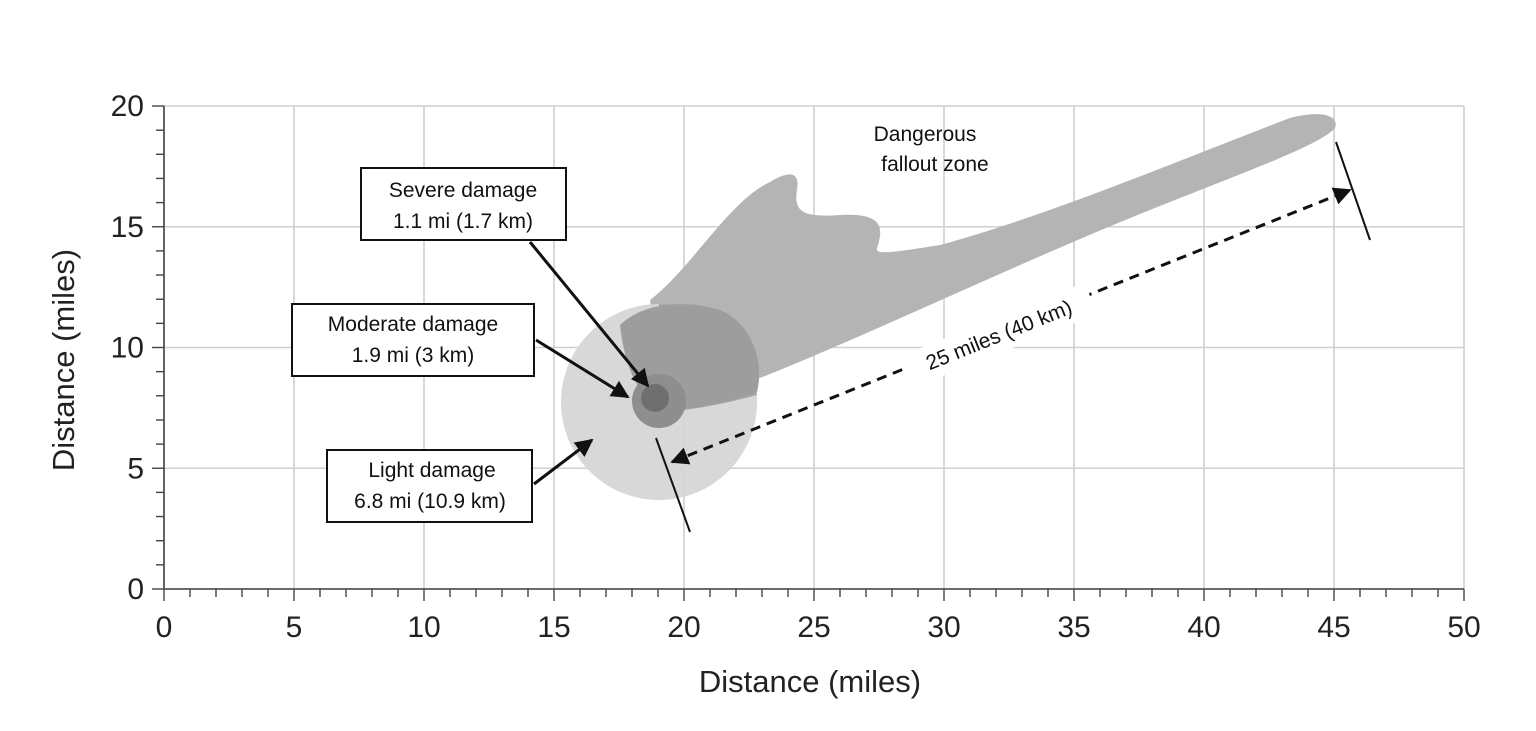  I want to click on y-axis-title: Distance (miles), so click(63, 360).